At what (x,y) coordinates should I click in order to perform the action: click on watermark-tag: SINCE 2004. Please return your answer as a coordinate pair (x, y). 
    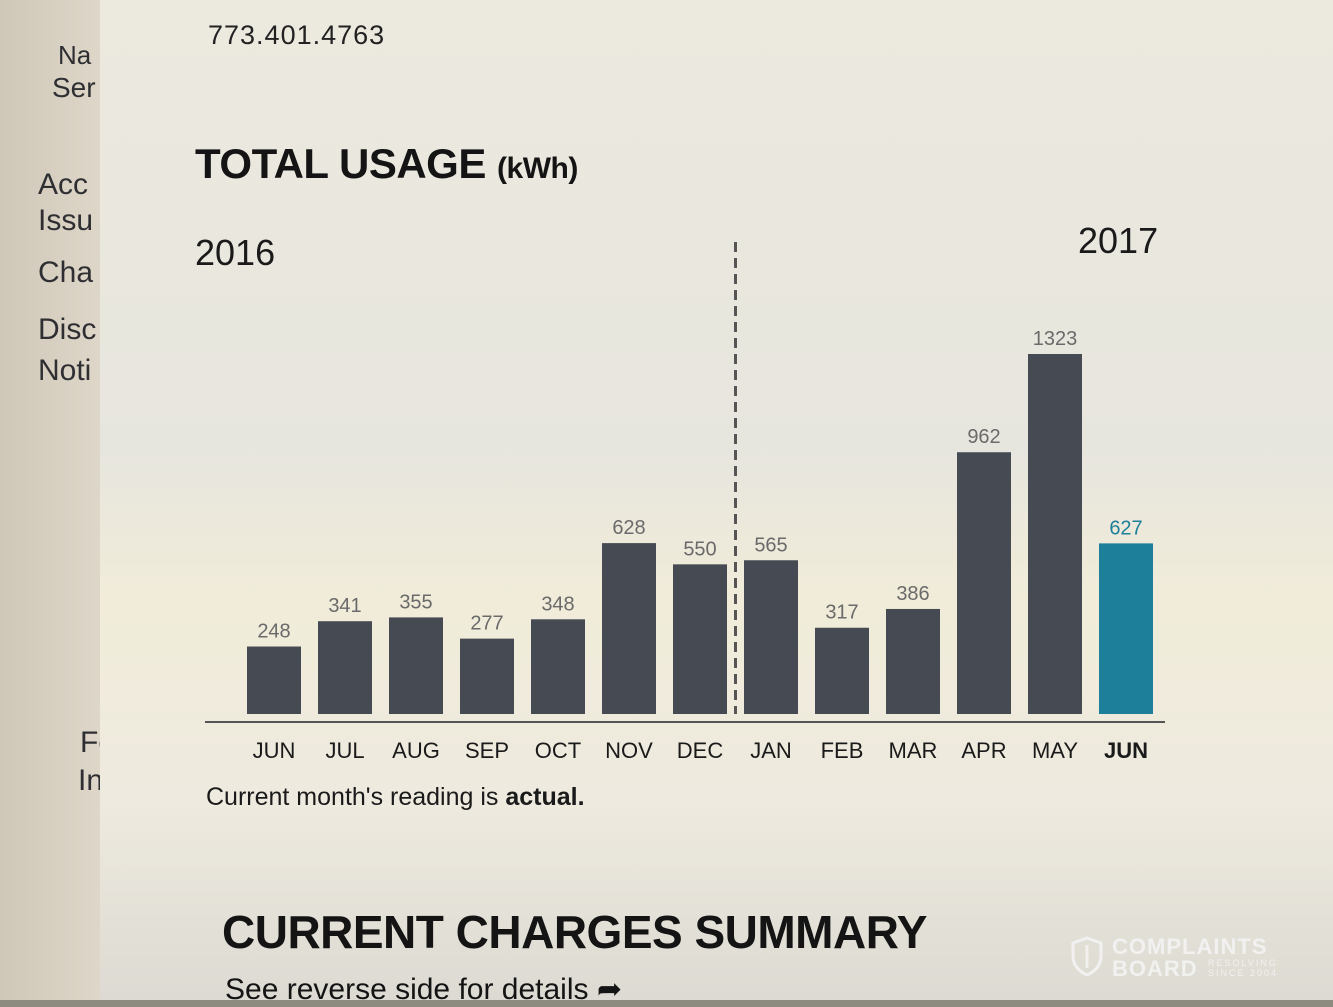
    Looking at the image, I should click on (1243, 973).